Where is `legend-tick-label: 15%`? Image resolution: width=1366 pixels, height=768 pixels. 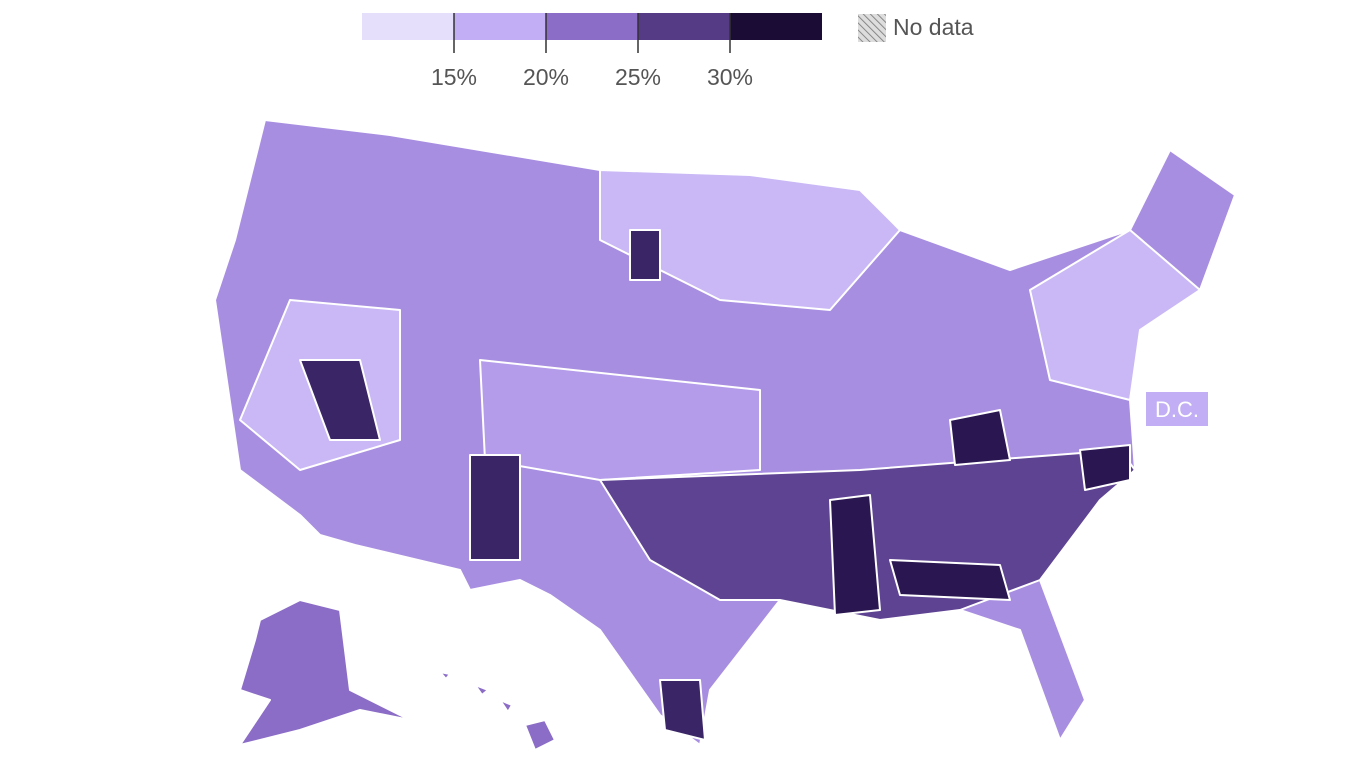 legend-tick-label: 15% is located at coordinates (454, 77).